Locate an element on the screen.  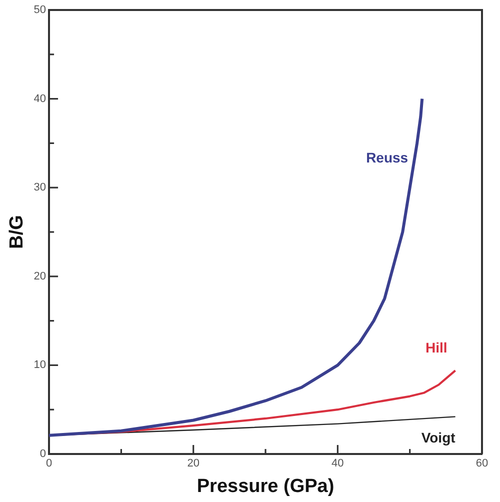
y-tick-label: 40 is located at coordinates (40, 98).